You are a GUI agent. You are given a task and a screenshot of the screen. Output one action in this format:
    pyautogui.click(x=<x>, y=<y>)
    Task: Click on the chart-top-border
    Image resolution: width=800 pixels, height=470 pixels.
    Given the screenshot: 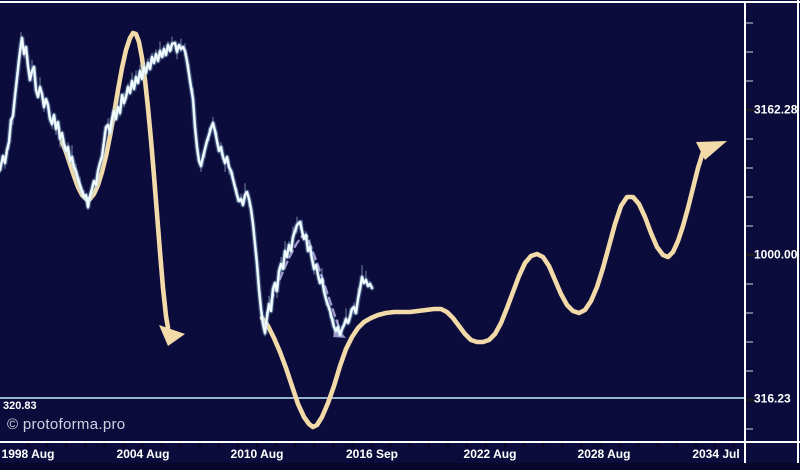 What is the action you would take?
    pyautogui.click(x=400, y=2)
    